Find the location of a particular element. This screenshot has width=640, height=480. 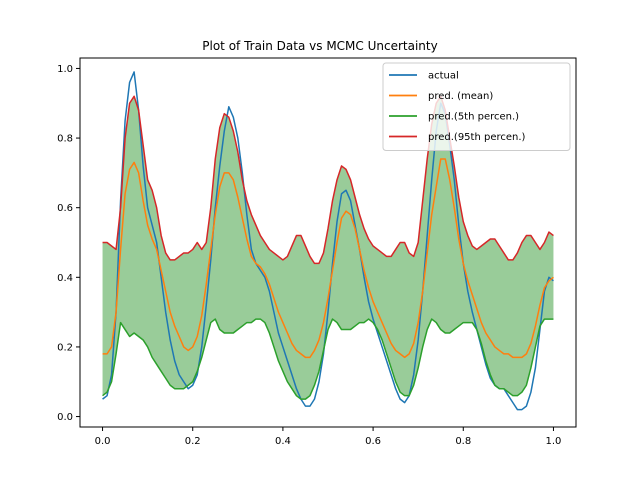

y-tick-label: 1.0 is located at coordinates (65, 69).